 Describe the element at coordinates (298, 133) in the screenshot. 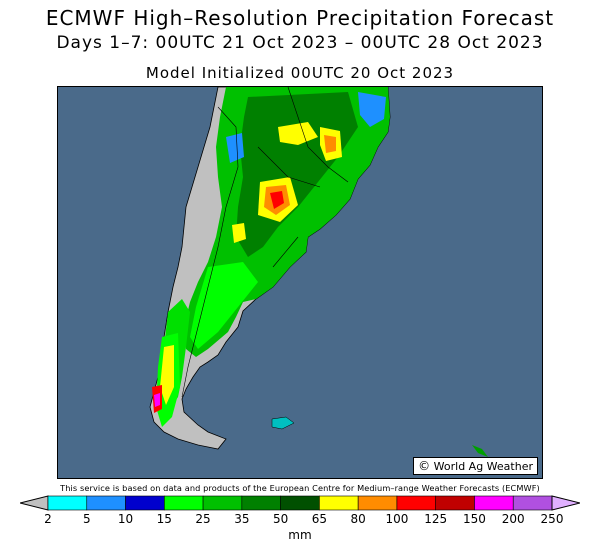

I see `precip-hotspot-north` at that location.